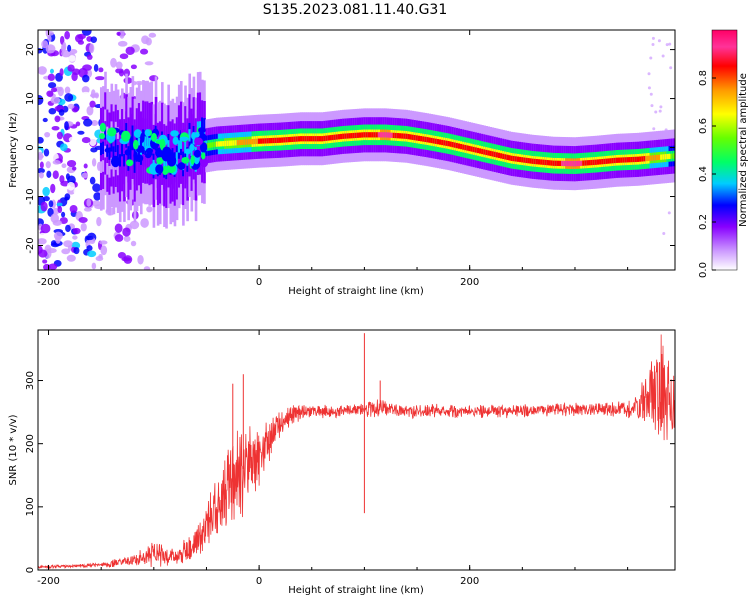  Describe the element at coordinates (30, 49) in the screenshot. I see `y-tick-label: 20` at that location.